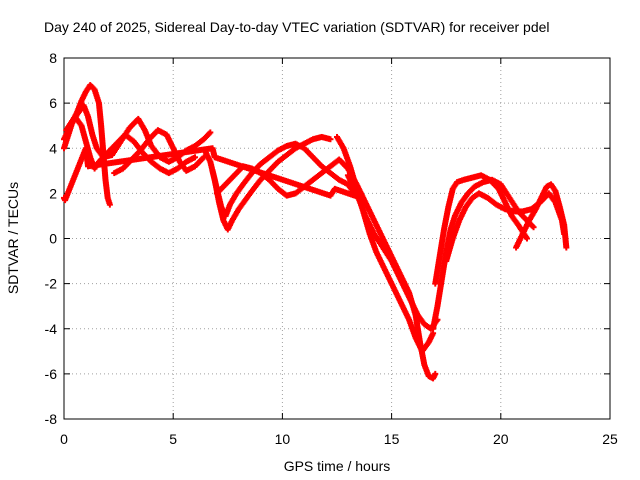 The image size is (640, 480). Describe the element at coordinates (339, 439) in the screenshot. I see `x-tick-labels: 0 5 10 15 20 25` at that location.